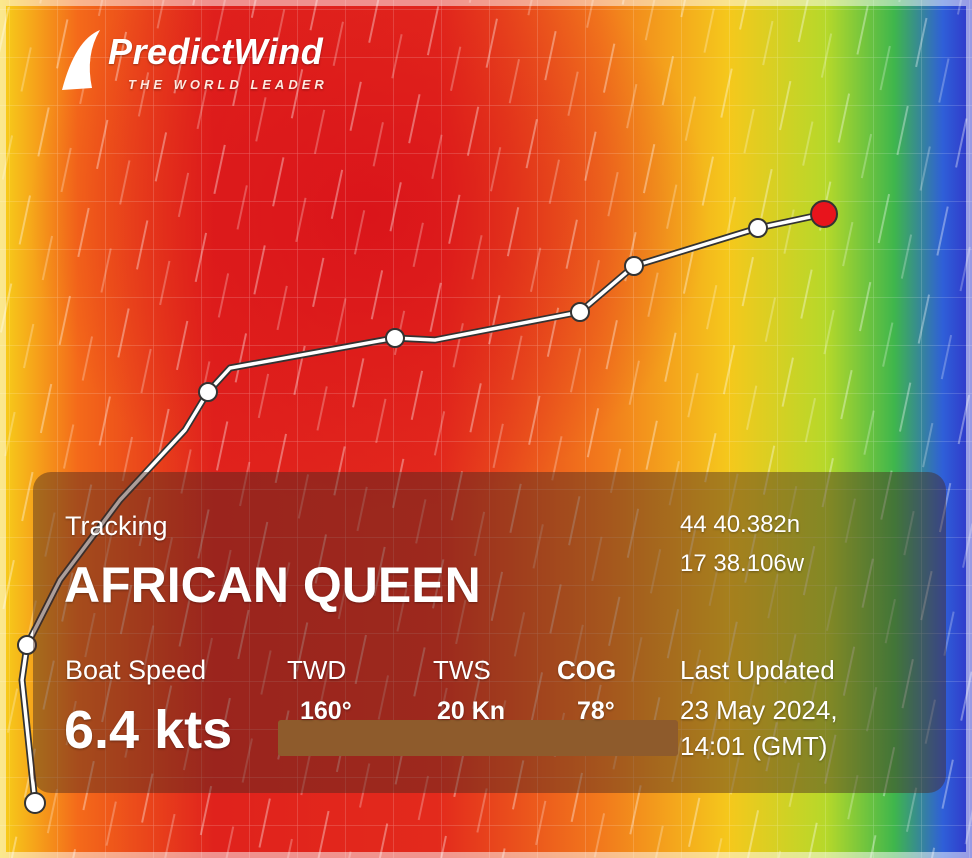 The height and width of the screenshot is (858, 972). Describe the element at coordinates (471, 711) in the screenshot. I see `stat-value: 20 Kn` at that location.